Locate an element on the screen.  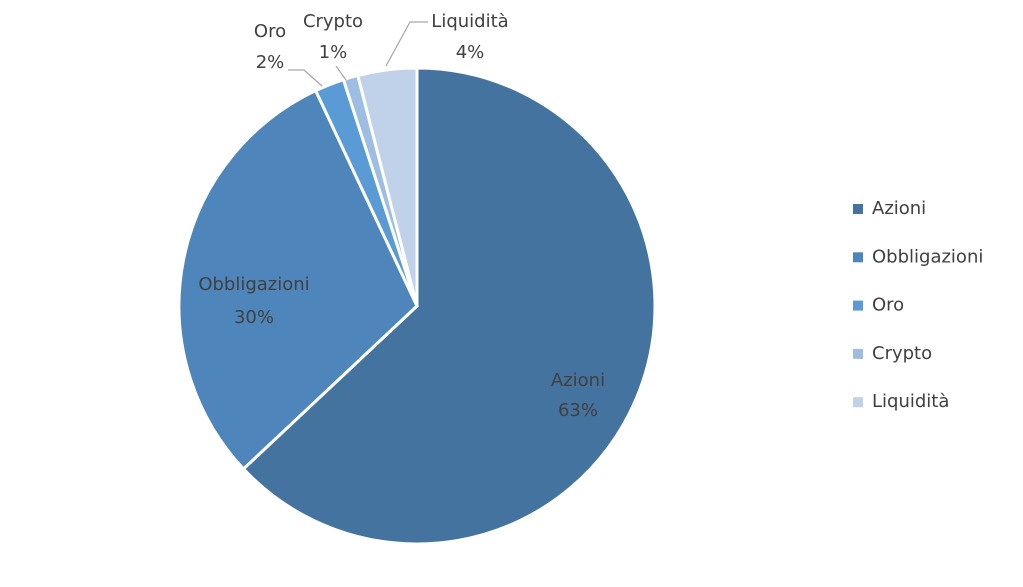
legend-label: Azioni is located at coordinates (899, 208).